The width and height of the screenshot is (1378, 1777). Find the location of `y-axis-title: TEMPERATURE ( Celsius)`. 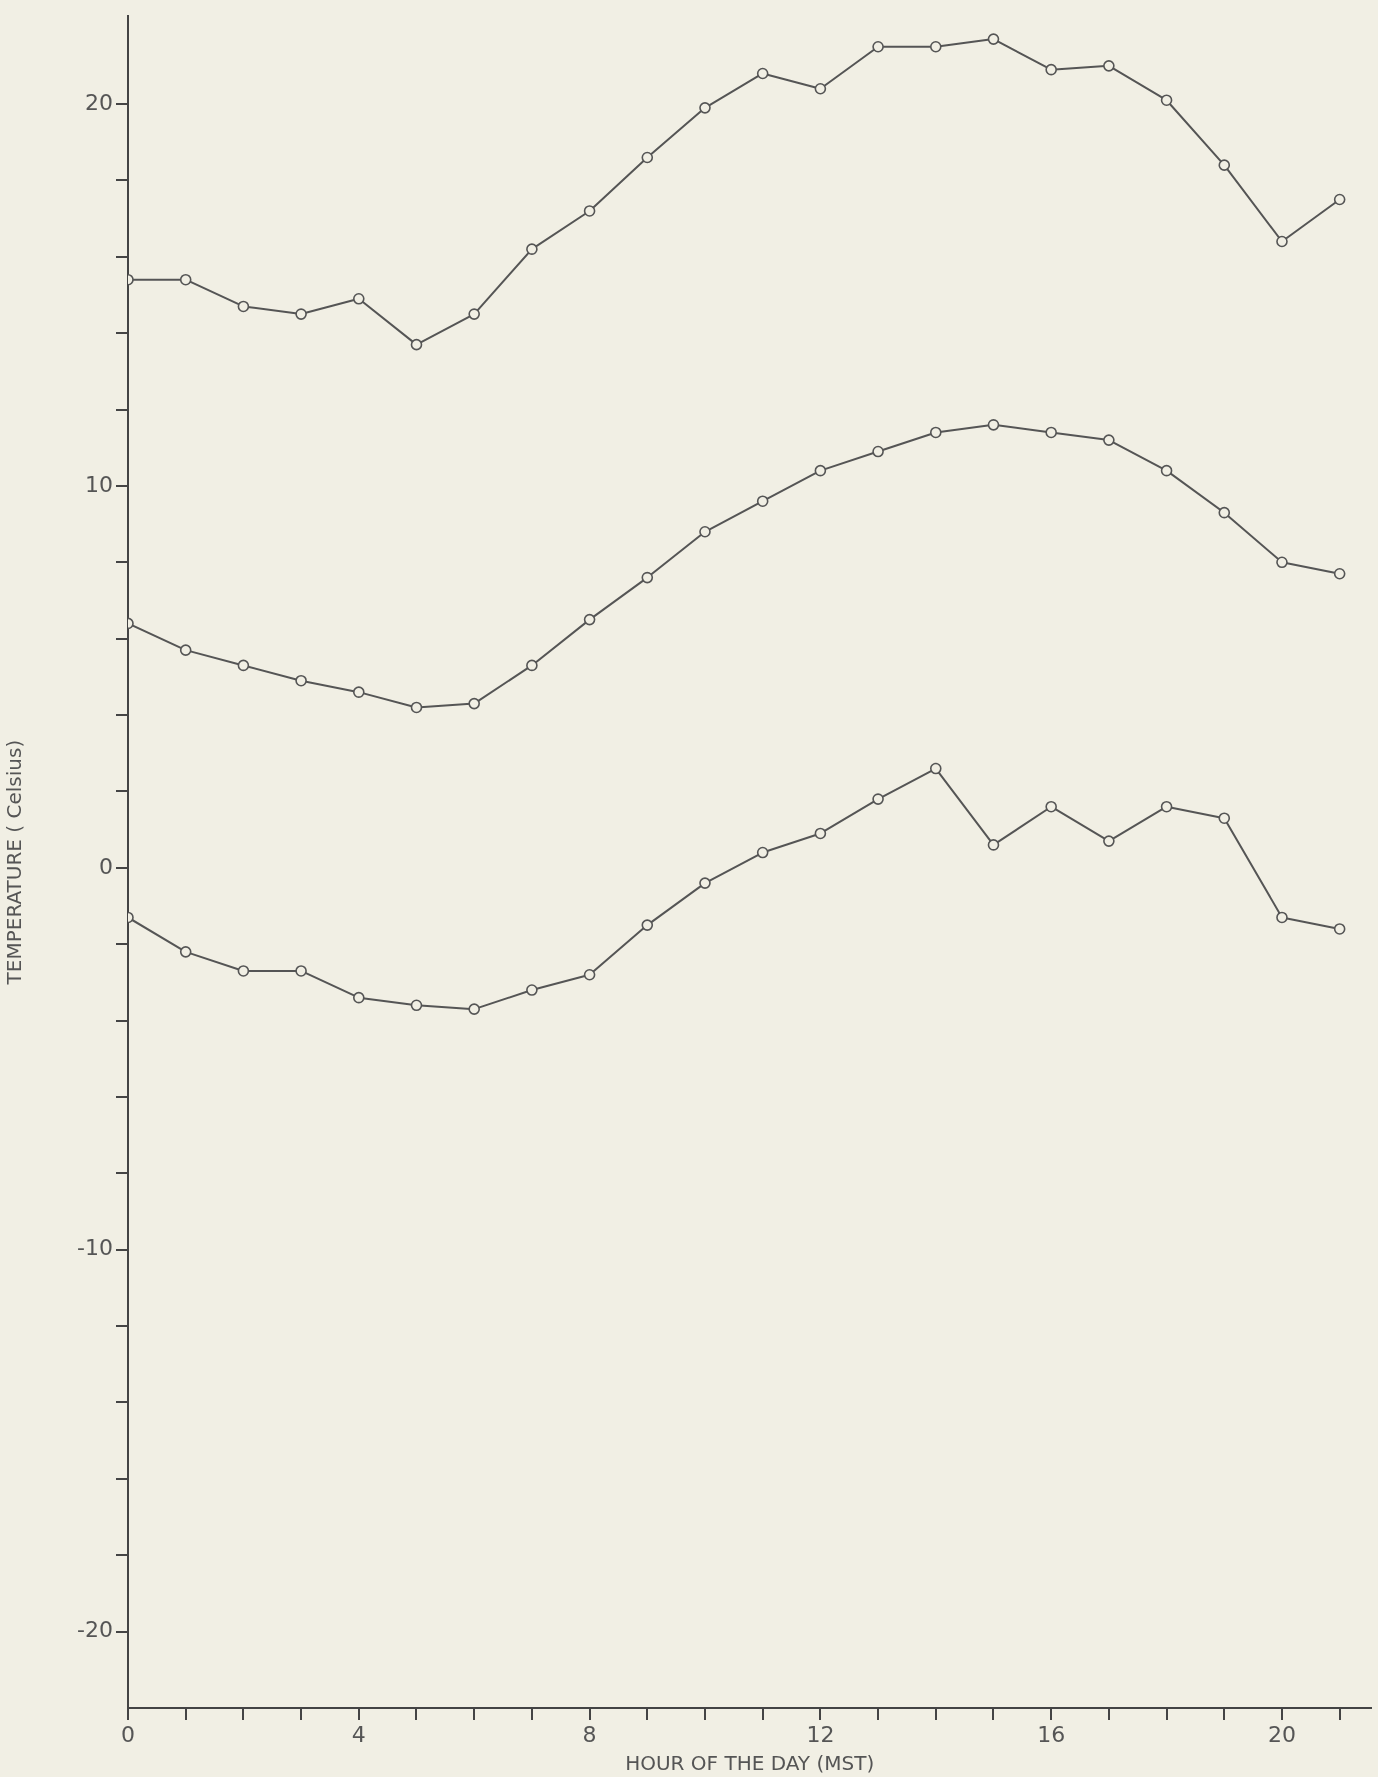

y-axis-title: TEMPERATURE ( Celsius) is located at coordinates (14, 862).